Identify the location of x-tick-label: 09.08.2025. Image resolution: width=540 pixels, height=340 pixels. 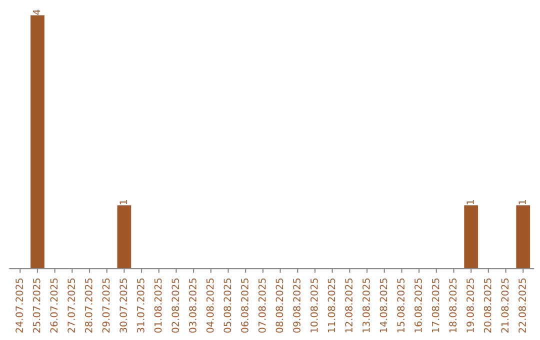
(296, 305).